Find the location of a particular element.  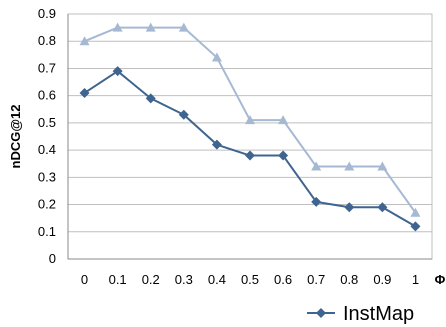

x-tick-label: 0.2 is located at coordinates (151, 279).